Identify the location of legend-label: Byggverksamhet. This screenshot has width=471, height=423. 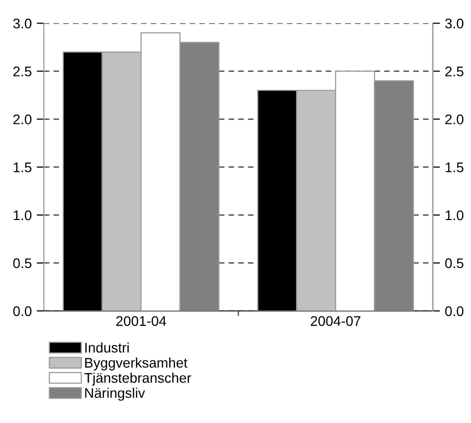
(136, 364).